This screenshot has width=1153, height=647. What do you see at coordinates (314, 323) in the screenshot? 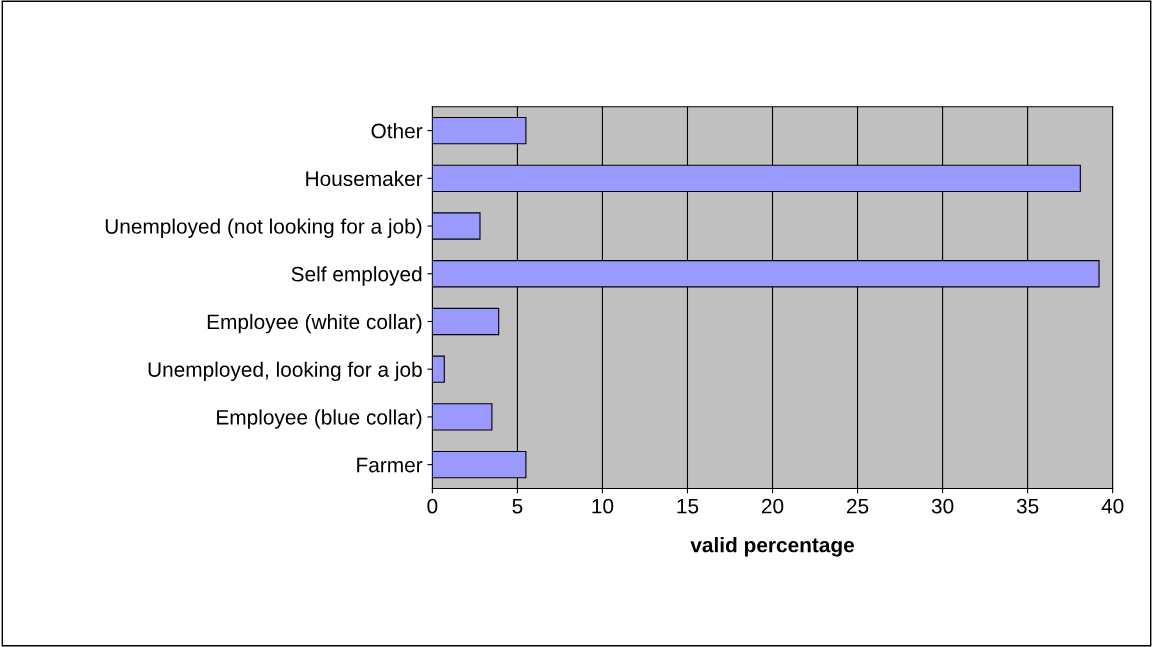
I see `y-tick-label: Employee (white collar)` at bounding box center [314, 323].